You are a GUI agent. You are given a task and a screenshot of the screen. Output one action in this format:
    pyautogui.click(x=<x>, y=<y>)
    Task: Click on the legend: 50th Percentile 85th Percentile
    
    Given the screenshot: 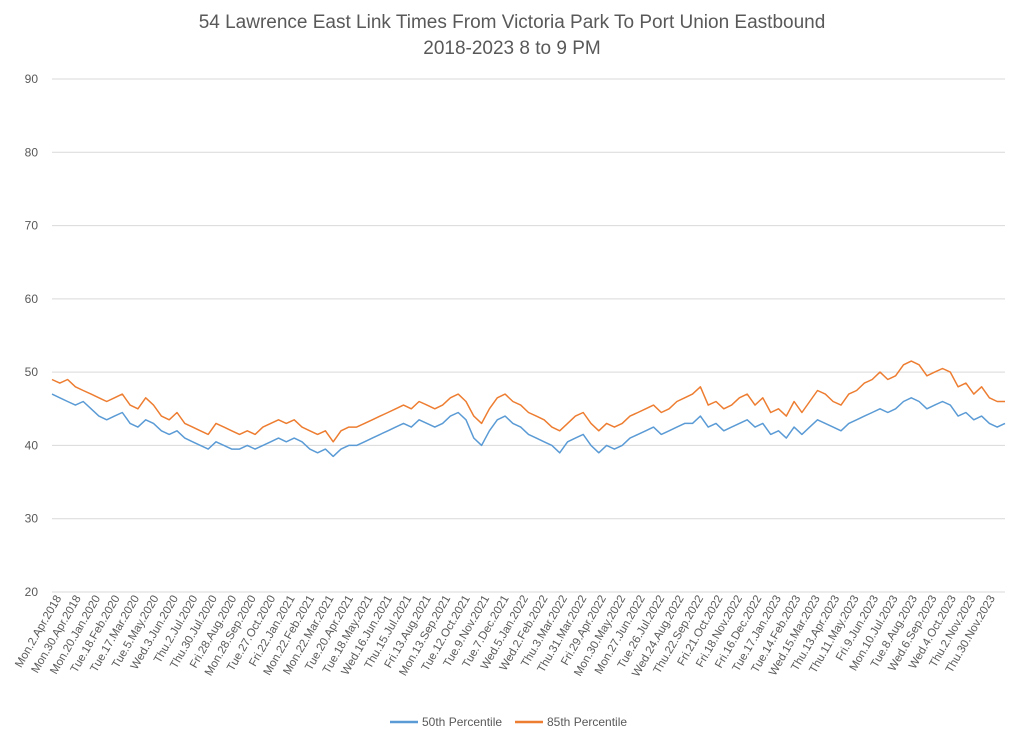 What is the action you would take?
    pyautogui.click(x=508, y=722)
    